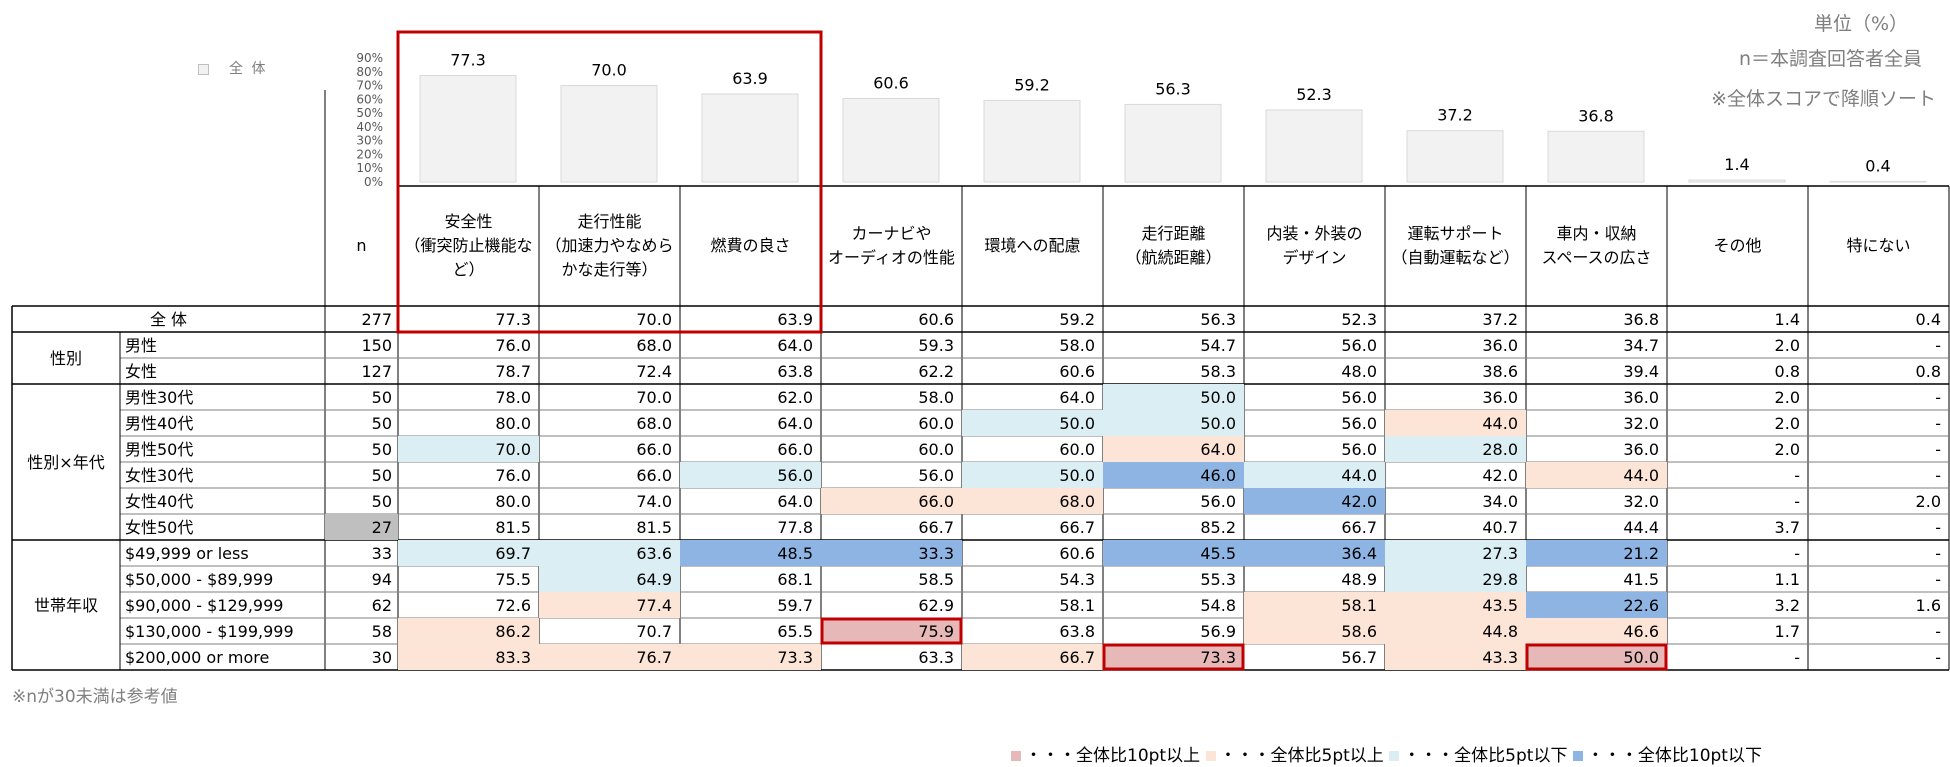 Image resolution: width=1950 pixels, height=767 pixels. I want to click on bar-value-label: 37.2, so click(1455, 115).